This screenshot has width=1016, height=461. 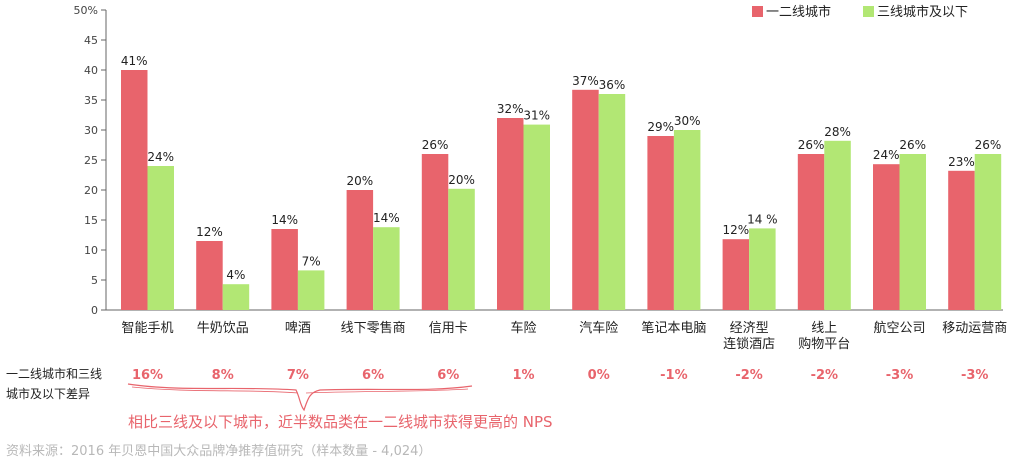 What do you see at coordinates (762, 219) in the screenshot?
I see `data-label: 14 %` at bounding box center [762, 219].